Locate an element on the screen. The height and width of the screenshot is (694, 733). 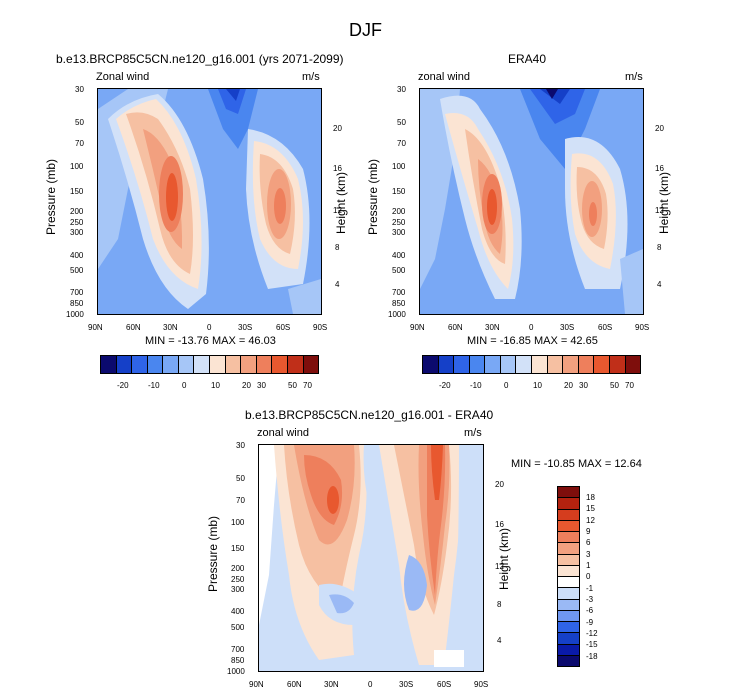
panel-model-ytick: 700 is located at coordinates (77, 292).